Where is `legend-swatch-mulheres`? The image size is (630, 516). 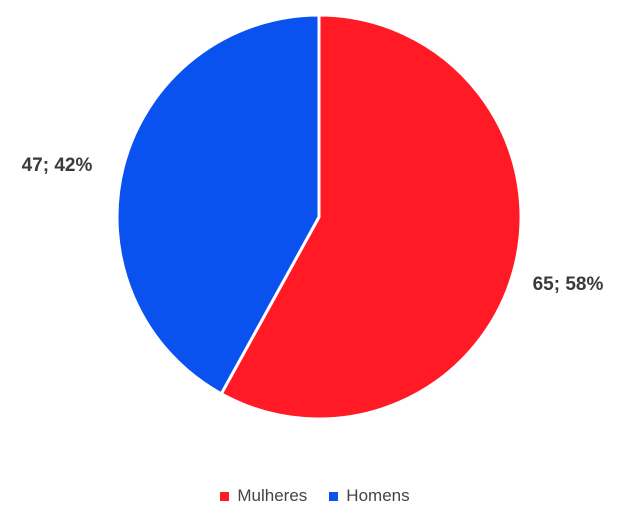 legend-swatch-mulheres is located at coordinates (225, 496).